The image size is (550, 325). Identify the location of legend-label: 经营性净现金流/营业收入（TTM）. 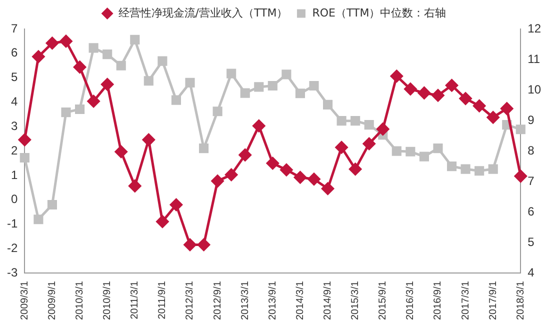
(203, 13).